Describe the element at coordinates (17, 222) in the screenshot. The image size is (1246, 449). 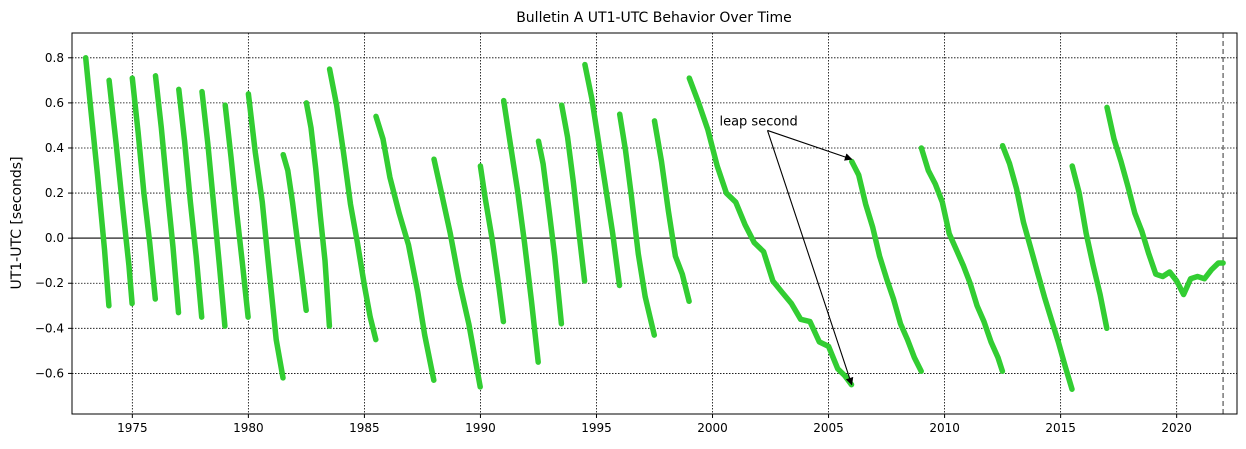
I see `y-axis-label: UT1-UTC [seconds]` at that location.